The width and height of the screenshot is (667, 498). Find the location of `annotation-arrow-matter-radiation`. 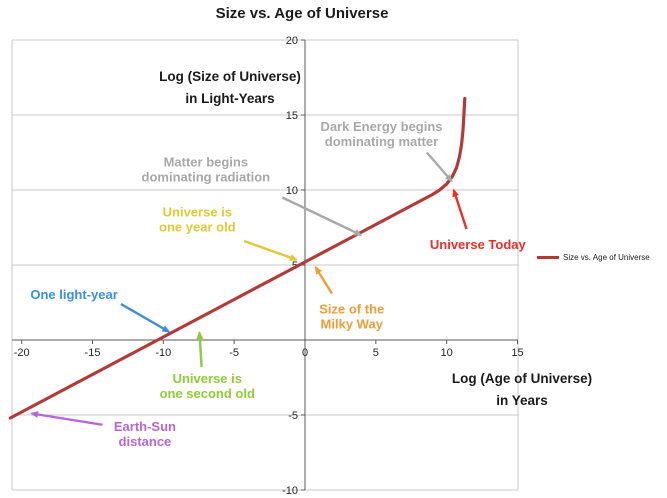

annotation-arrow-matter-radiation is located at coordinates (322, 216).